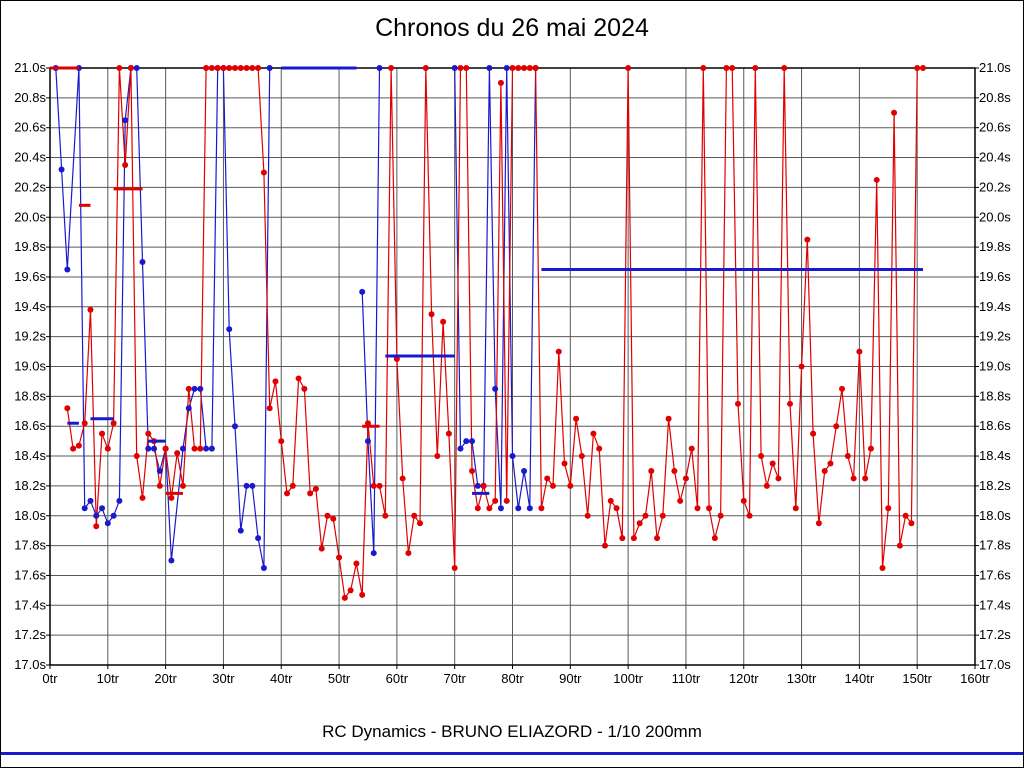 Image resolution: width=1024 pixels, height=768 pixels. I want to click on svg-text: 17.6s, so click(30, 574).